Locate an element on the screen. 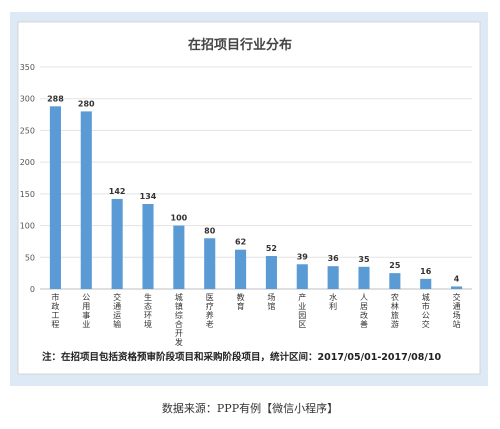 Image resolution: width=500 pixels, height=429 pixels. data-label: 100 is located at coordinates (179, 218).